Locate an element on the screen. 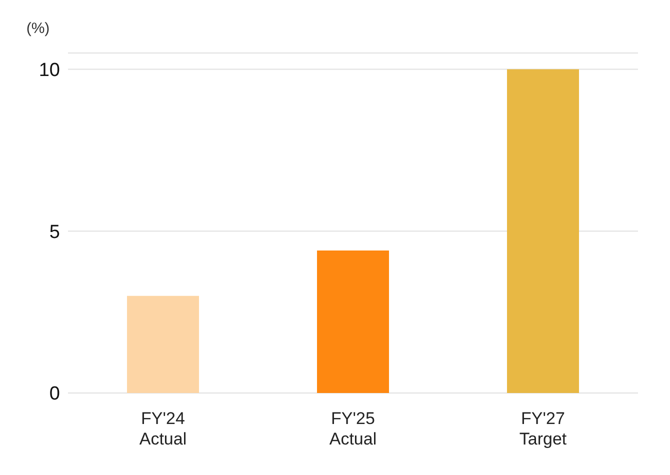 Image resolution: width=670 pixels, height=475 pixels. x-tick-label: FY'24 Actual is located at coordinates (163, 428).